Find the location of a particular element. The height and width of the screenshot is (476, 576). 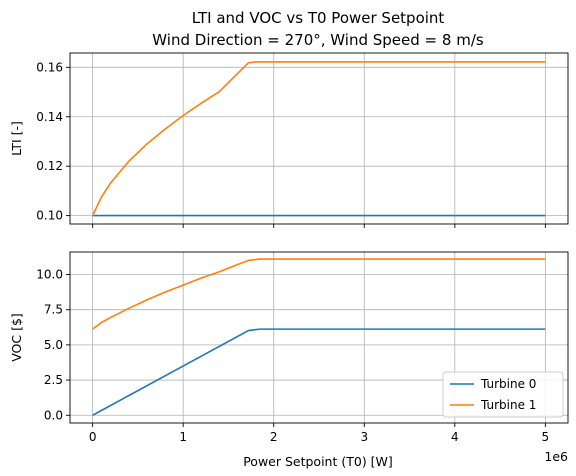

bottom-y-tick-label: 0.0 is located at coordinates (53, 415).